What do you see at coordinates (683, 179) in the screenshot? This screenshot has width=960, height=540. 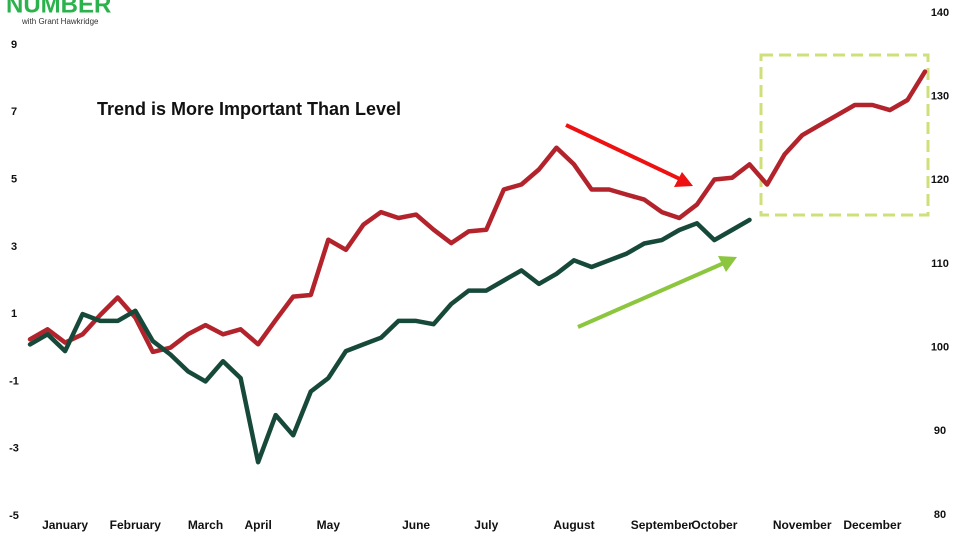 I see `red-arrowhead` at bounding box center [683, 179].